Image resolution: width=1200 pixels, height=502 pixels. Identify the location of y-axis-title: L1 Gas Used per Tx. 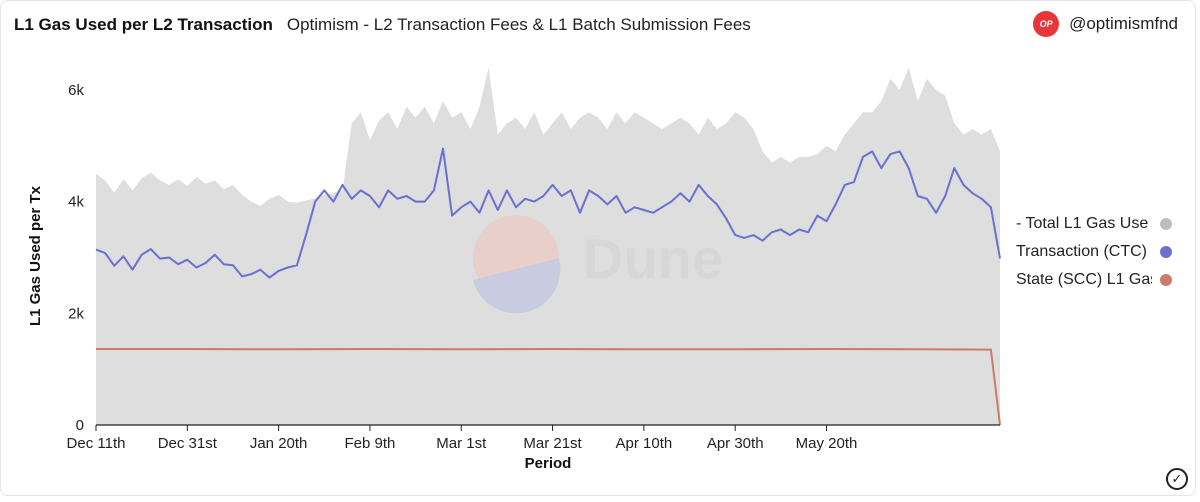
(35, 255).